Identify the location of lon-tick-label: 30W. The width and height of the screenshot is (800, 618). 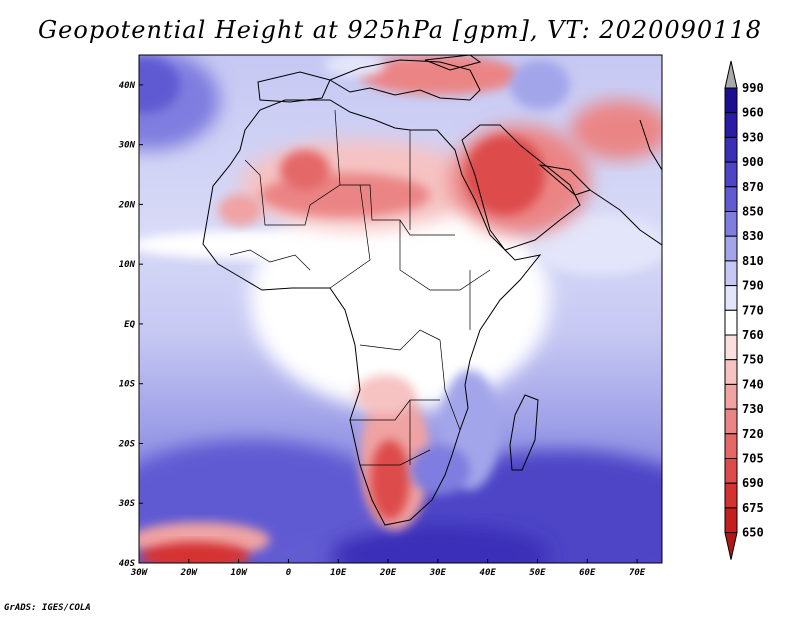
(139, 573).